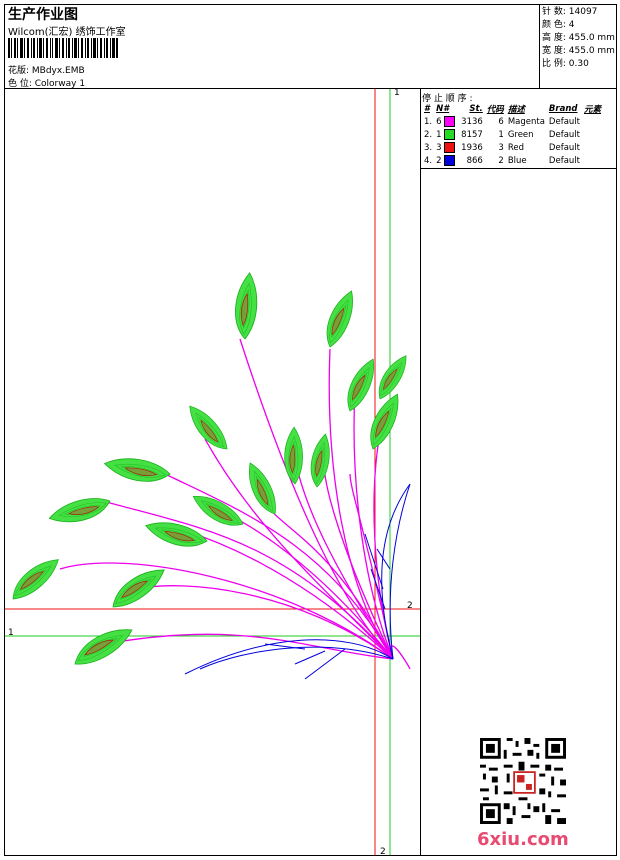 The height and width of the screenshot is (860, 620). What do you see at coordinates (47, 84) in the screenshot?
I see `colorway-label: 色 位: Colorway 1` at bounding box center [47, 84].